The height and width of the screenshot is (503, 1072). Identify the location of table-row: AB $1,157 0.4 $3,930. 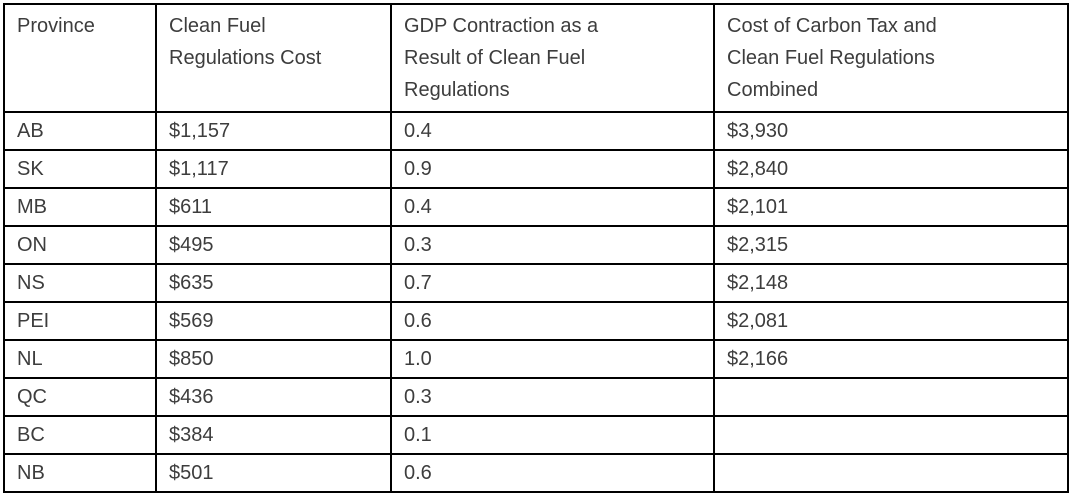
(536, 131).